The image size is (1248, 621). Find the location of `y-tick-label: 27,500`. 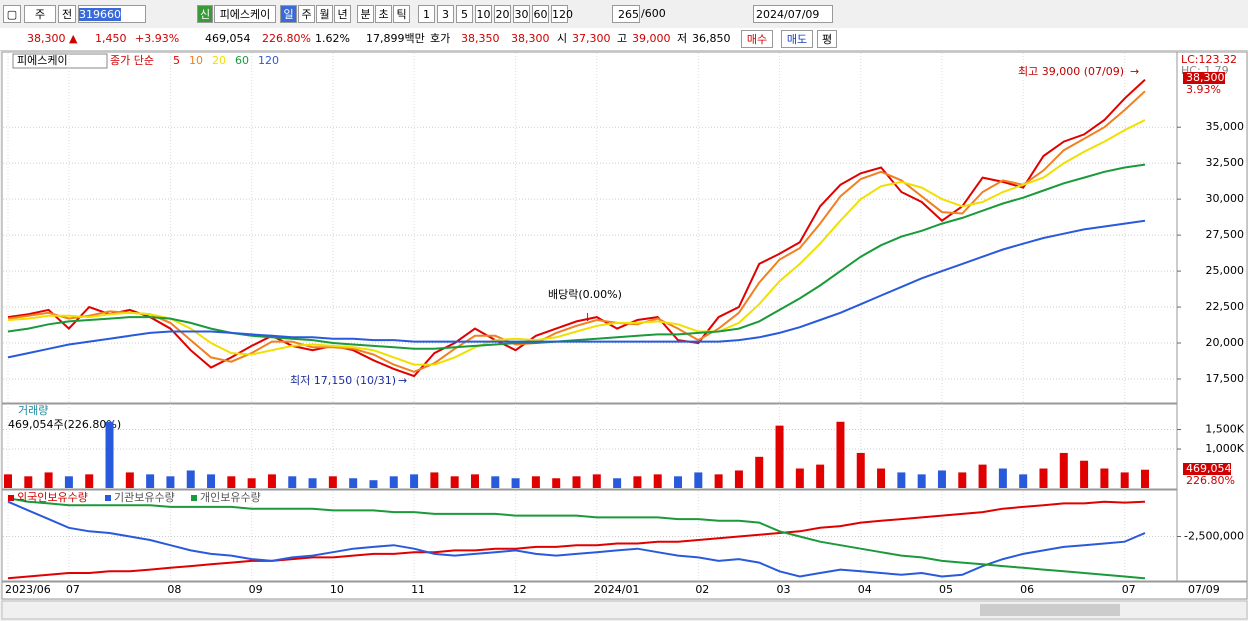

y-tick-label: 27,500 is located at coordinates (1225, 234).